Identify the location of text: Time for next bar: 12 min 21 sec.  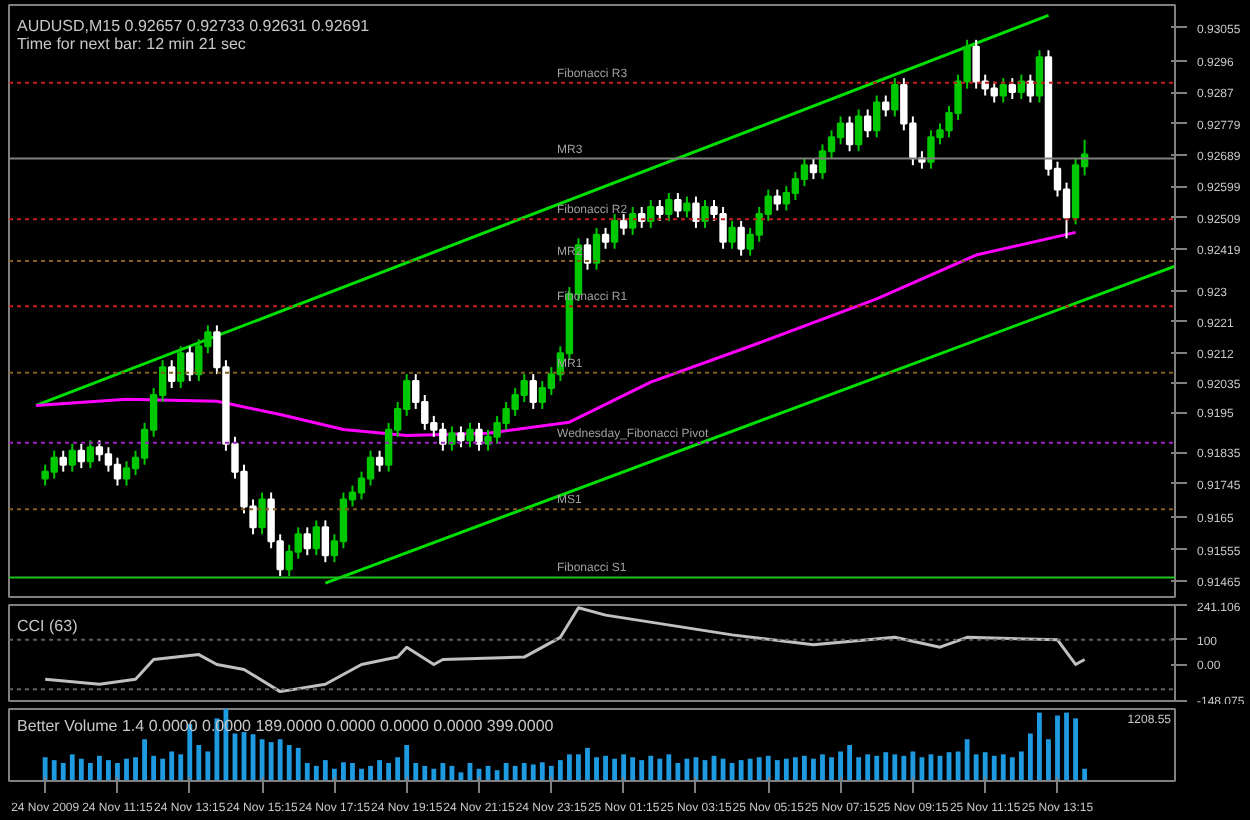
(131, 44).